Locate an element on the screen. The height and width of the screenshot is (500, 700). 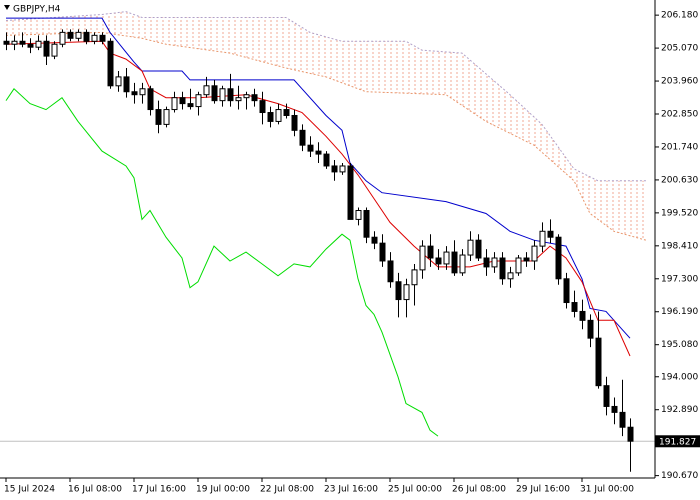
y-tick-label: 196.190 is located at coordinates (679, 312).